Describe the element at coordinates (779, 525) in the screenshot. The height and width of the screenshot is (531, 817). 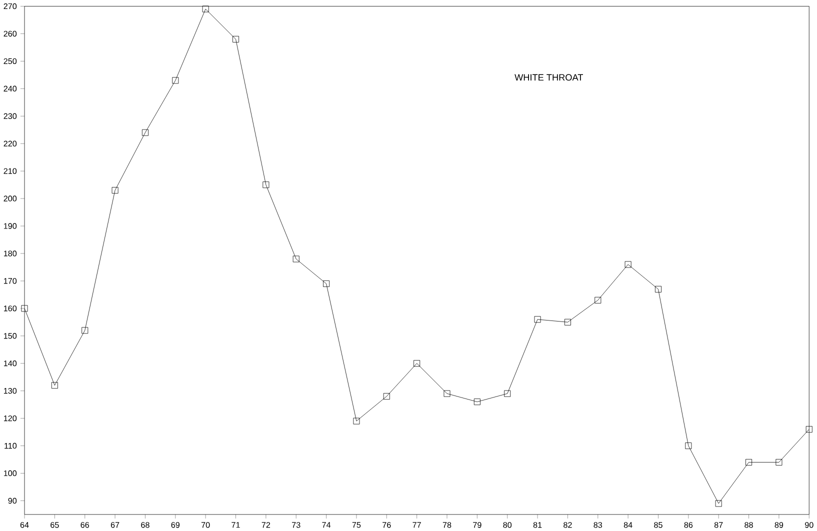
I see `x-tick-label: 89` at that location.